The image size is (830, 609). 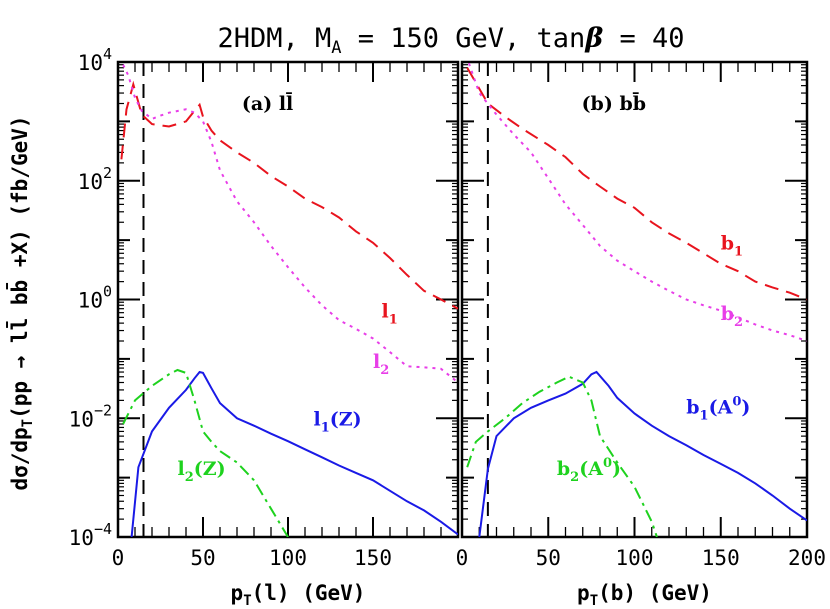 What do you see at coordinates (202, 471) in the screenshot?
I see `series-label: l2(Z)` at bounding box center [202, 471].